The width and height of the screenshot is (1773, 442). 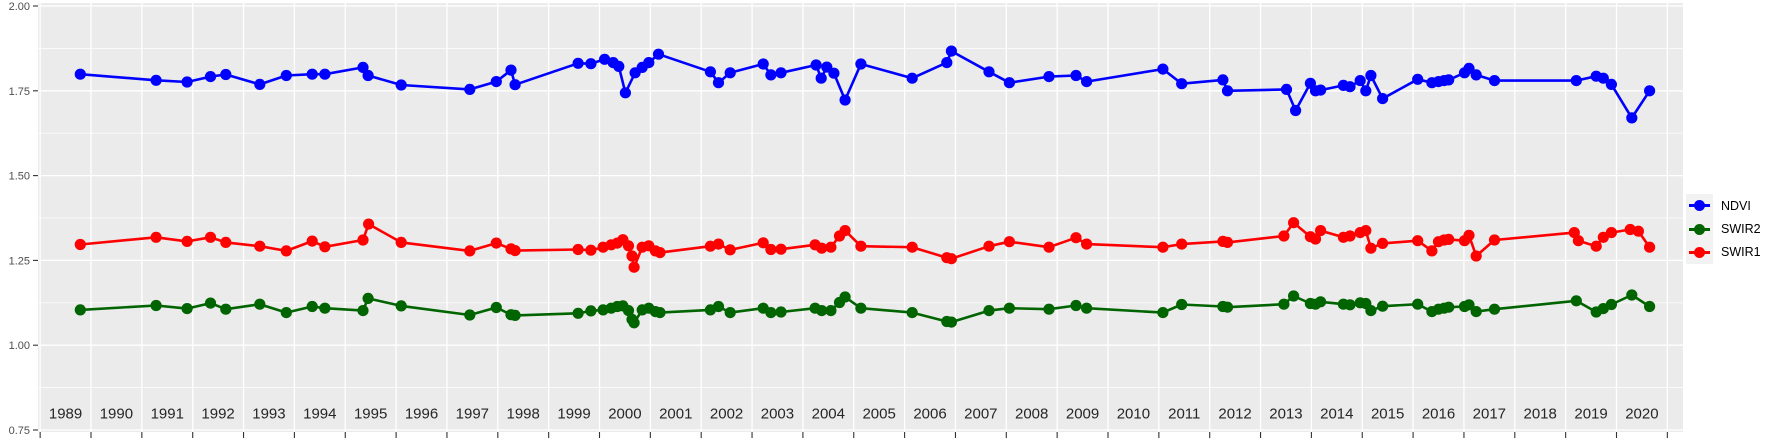 I want to click on legend-item-swir1: SWIR1, so click(x=1723, y=252).